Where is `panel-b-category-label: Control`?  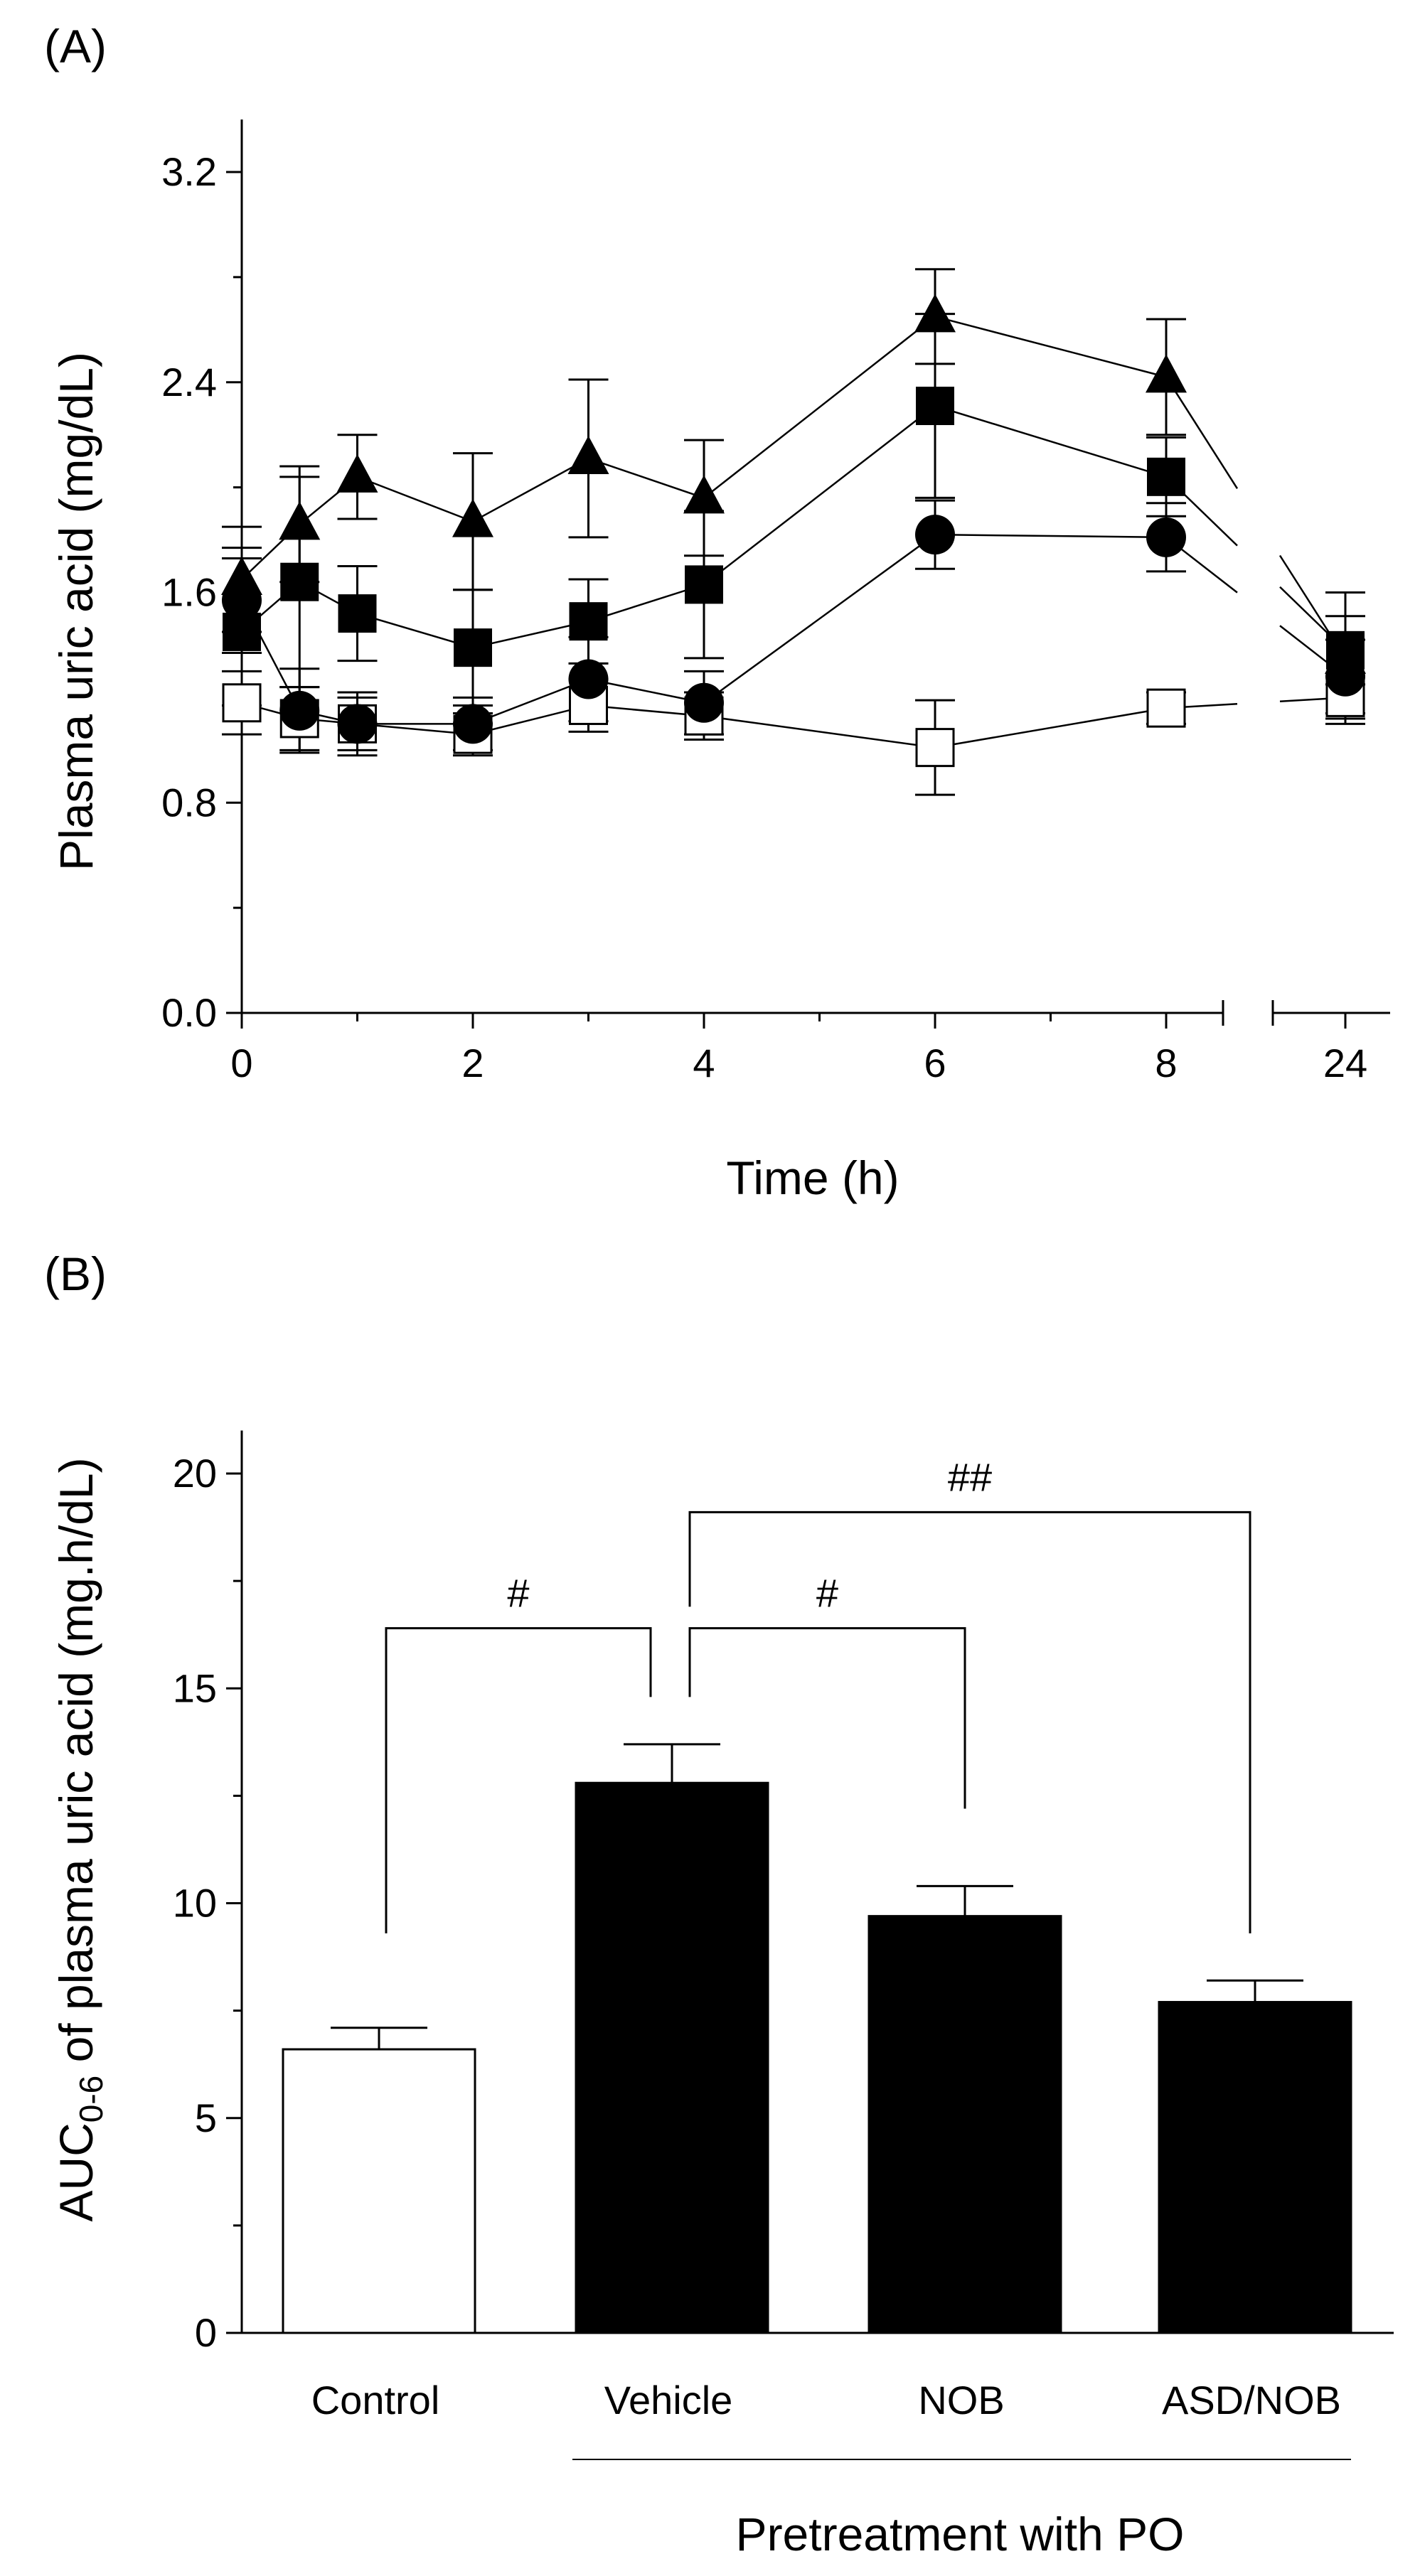
panel-b-category-label: Control is located at coordinates (375, 2400).